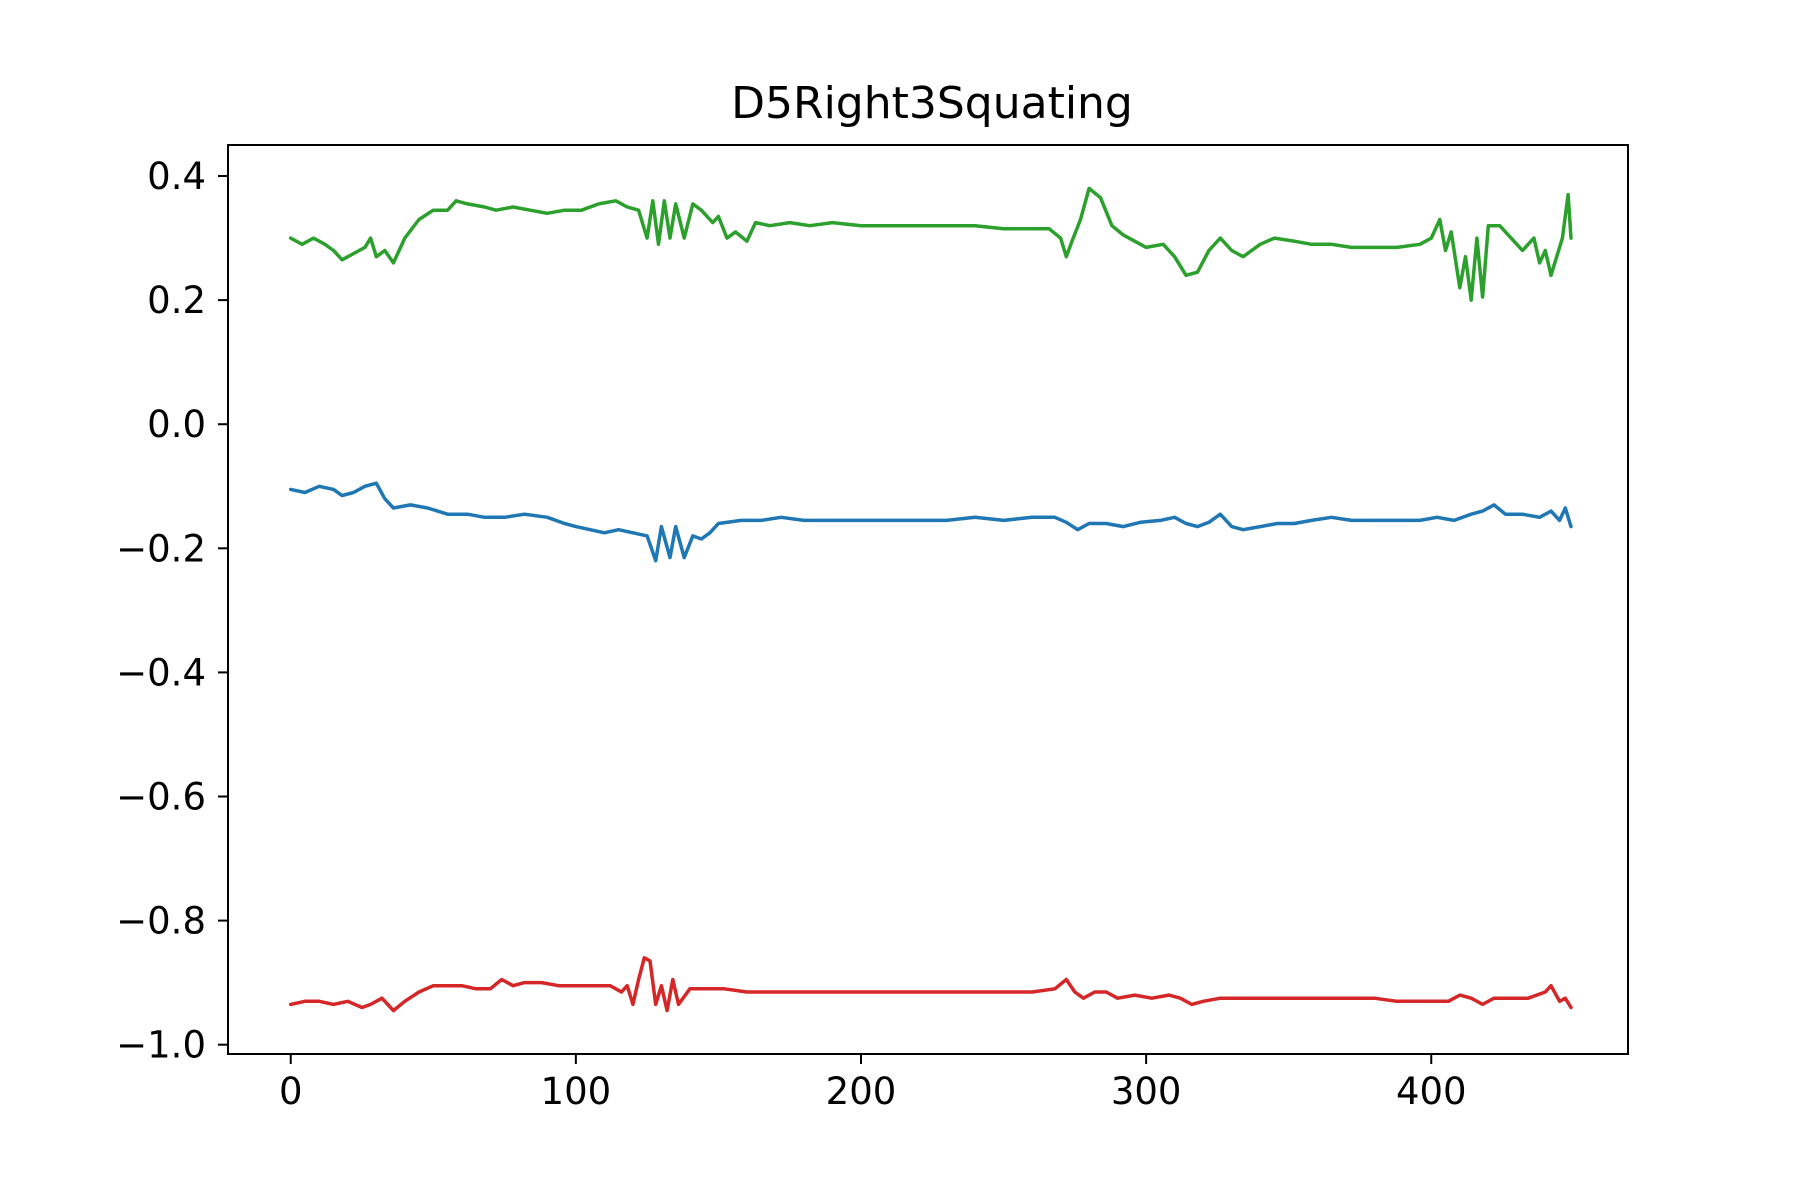  I want to click on y-tick-label: 0.4, so click(176, 176).